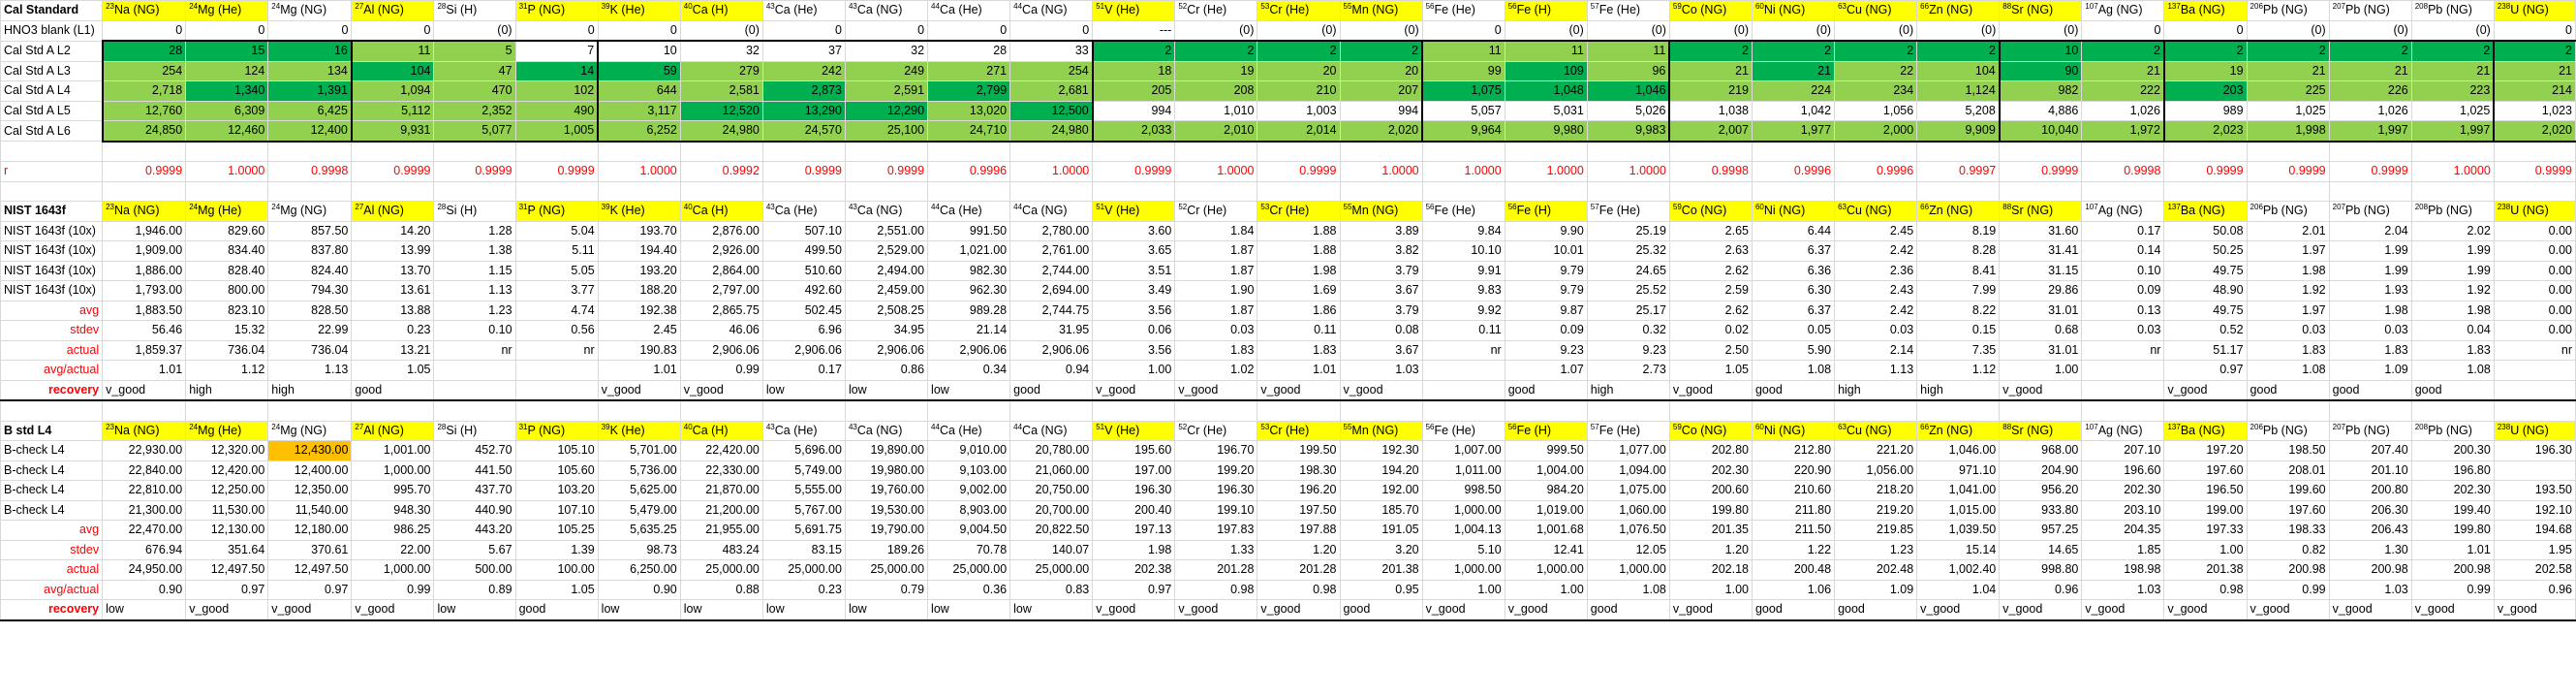 This screenshot has width=2576, height=698. What do you see at coordinates (556, 211) in the screenshot?
I see `element-header: 31P (NG)` at bounding box center [556, 211].